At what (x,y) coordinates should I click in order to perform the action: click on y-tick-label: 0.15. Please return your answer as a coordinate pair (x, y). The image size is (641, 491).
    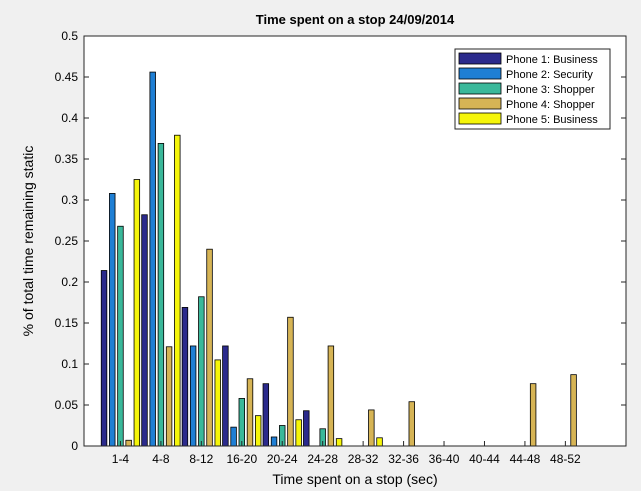
    Looking at the image, I should click on (67, 323).